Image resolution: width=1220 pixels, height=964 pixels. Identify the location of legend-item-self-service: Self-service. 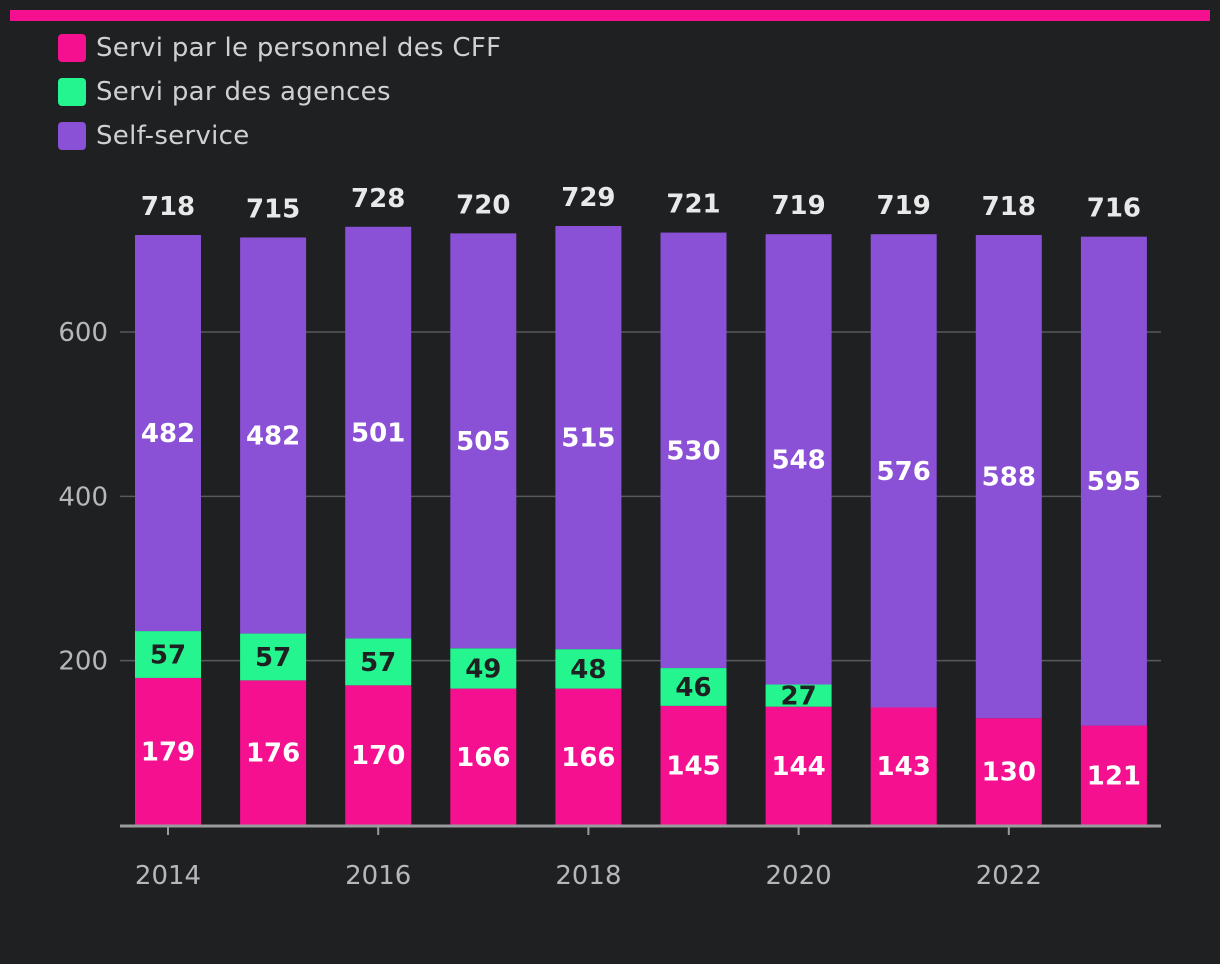
(279, 136).